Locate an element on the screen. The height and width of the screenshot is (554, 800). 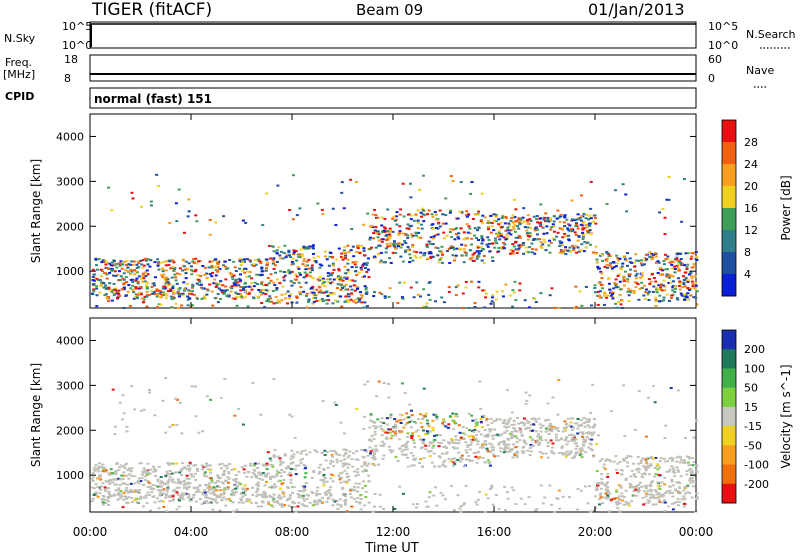
y-axis-label: Slant Range [km] is located at coordinates (36, 211).